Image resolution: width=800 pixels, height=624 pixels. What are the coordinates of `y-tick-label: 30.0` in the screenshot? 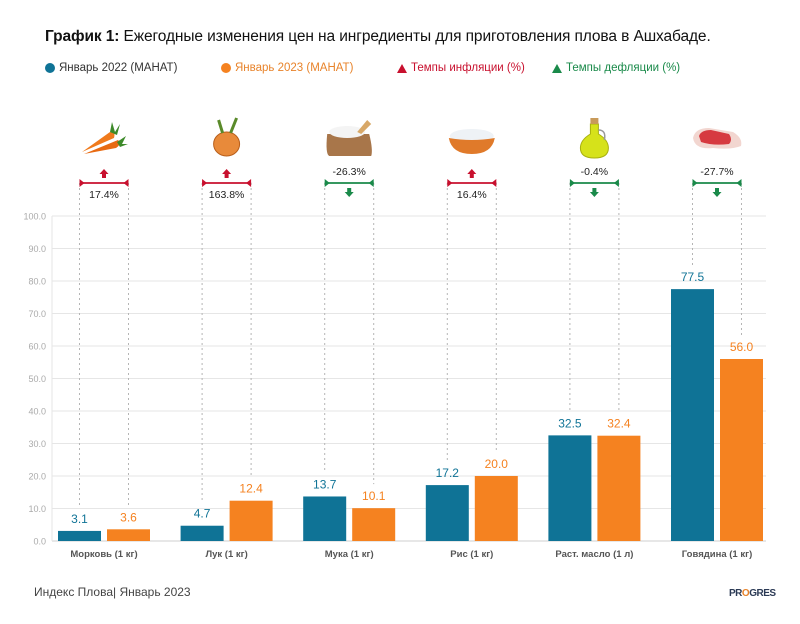 It's located at (37, 444).